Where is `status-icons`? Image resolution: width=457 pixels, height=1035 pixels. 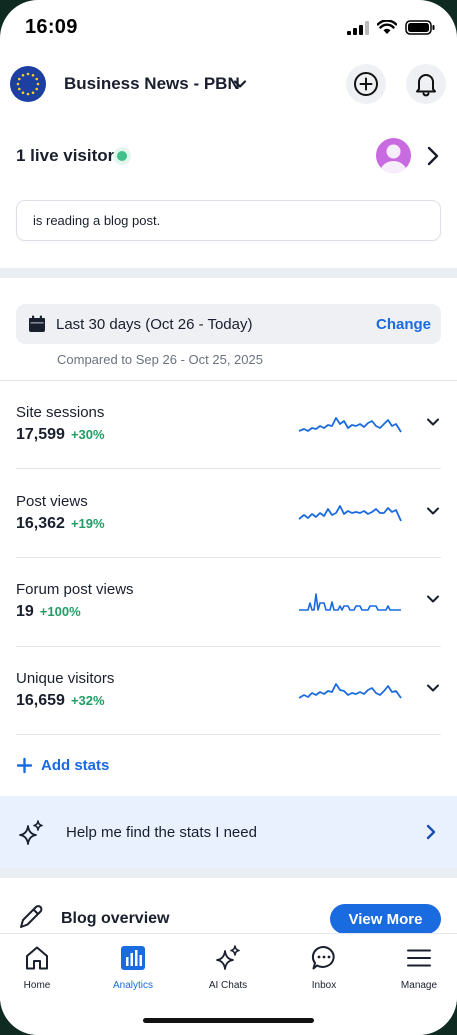 status-icons is located at coordinates (391, 27).